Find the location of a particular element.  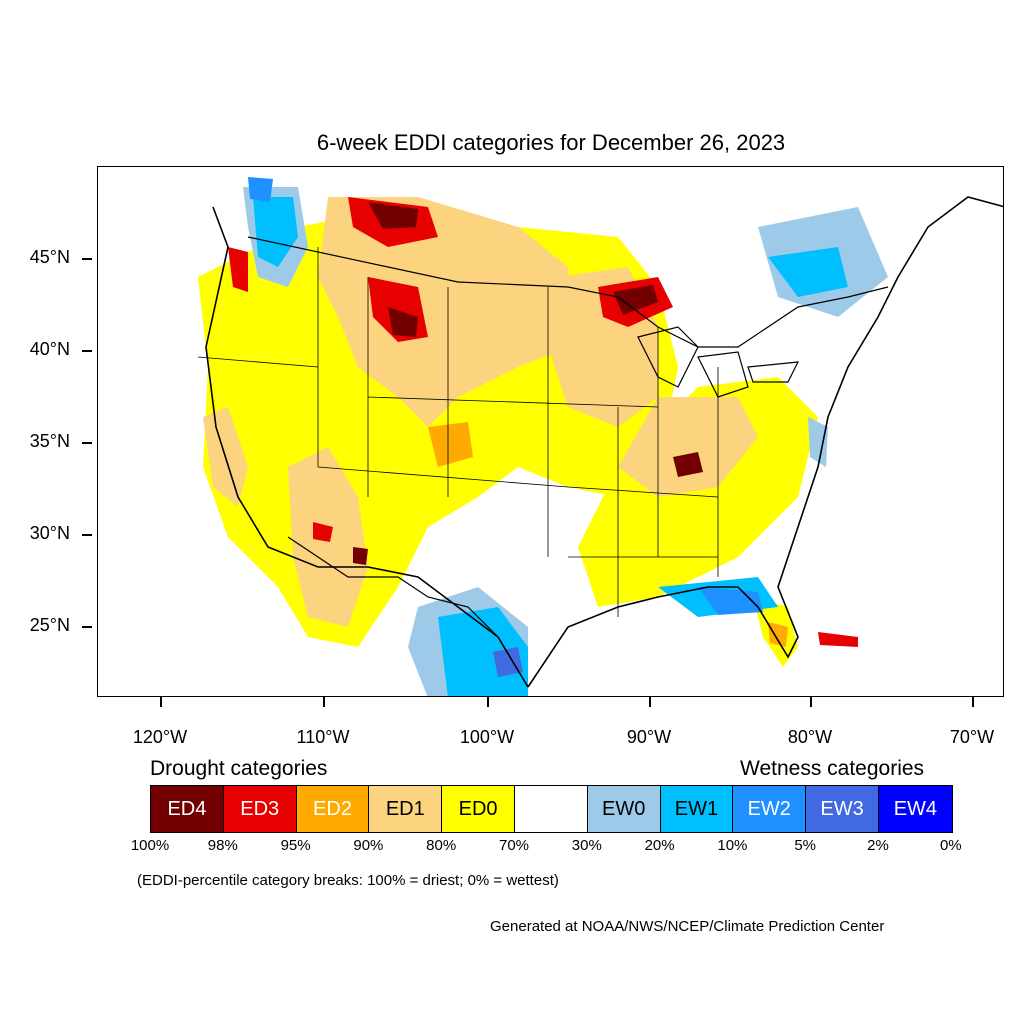

legend-swatch: ED4 is located at coordinates (187, 809).